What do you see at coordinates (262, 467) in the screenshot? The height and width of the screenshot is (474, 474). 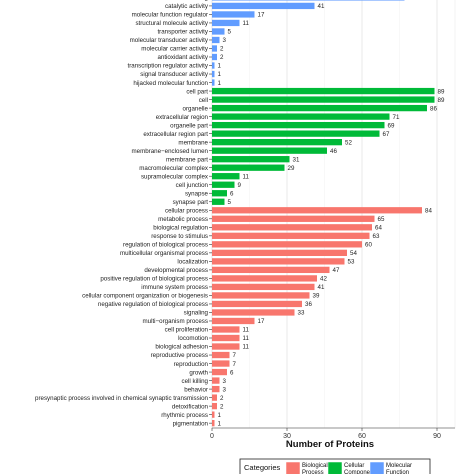 I see `legend-title: Categories` at bounding box center [262, 467].